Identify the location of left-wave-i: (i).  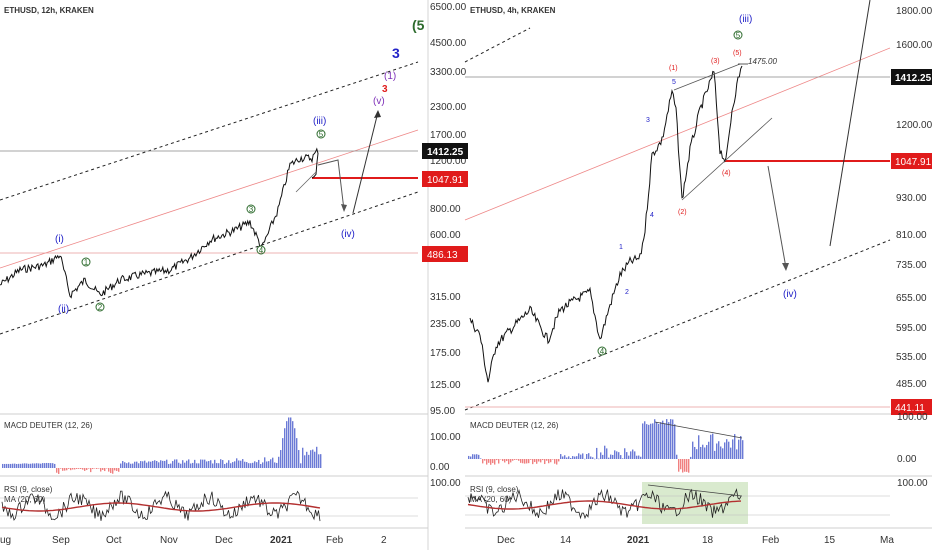
(59, 239).